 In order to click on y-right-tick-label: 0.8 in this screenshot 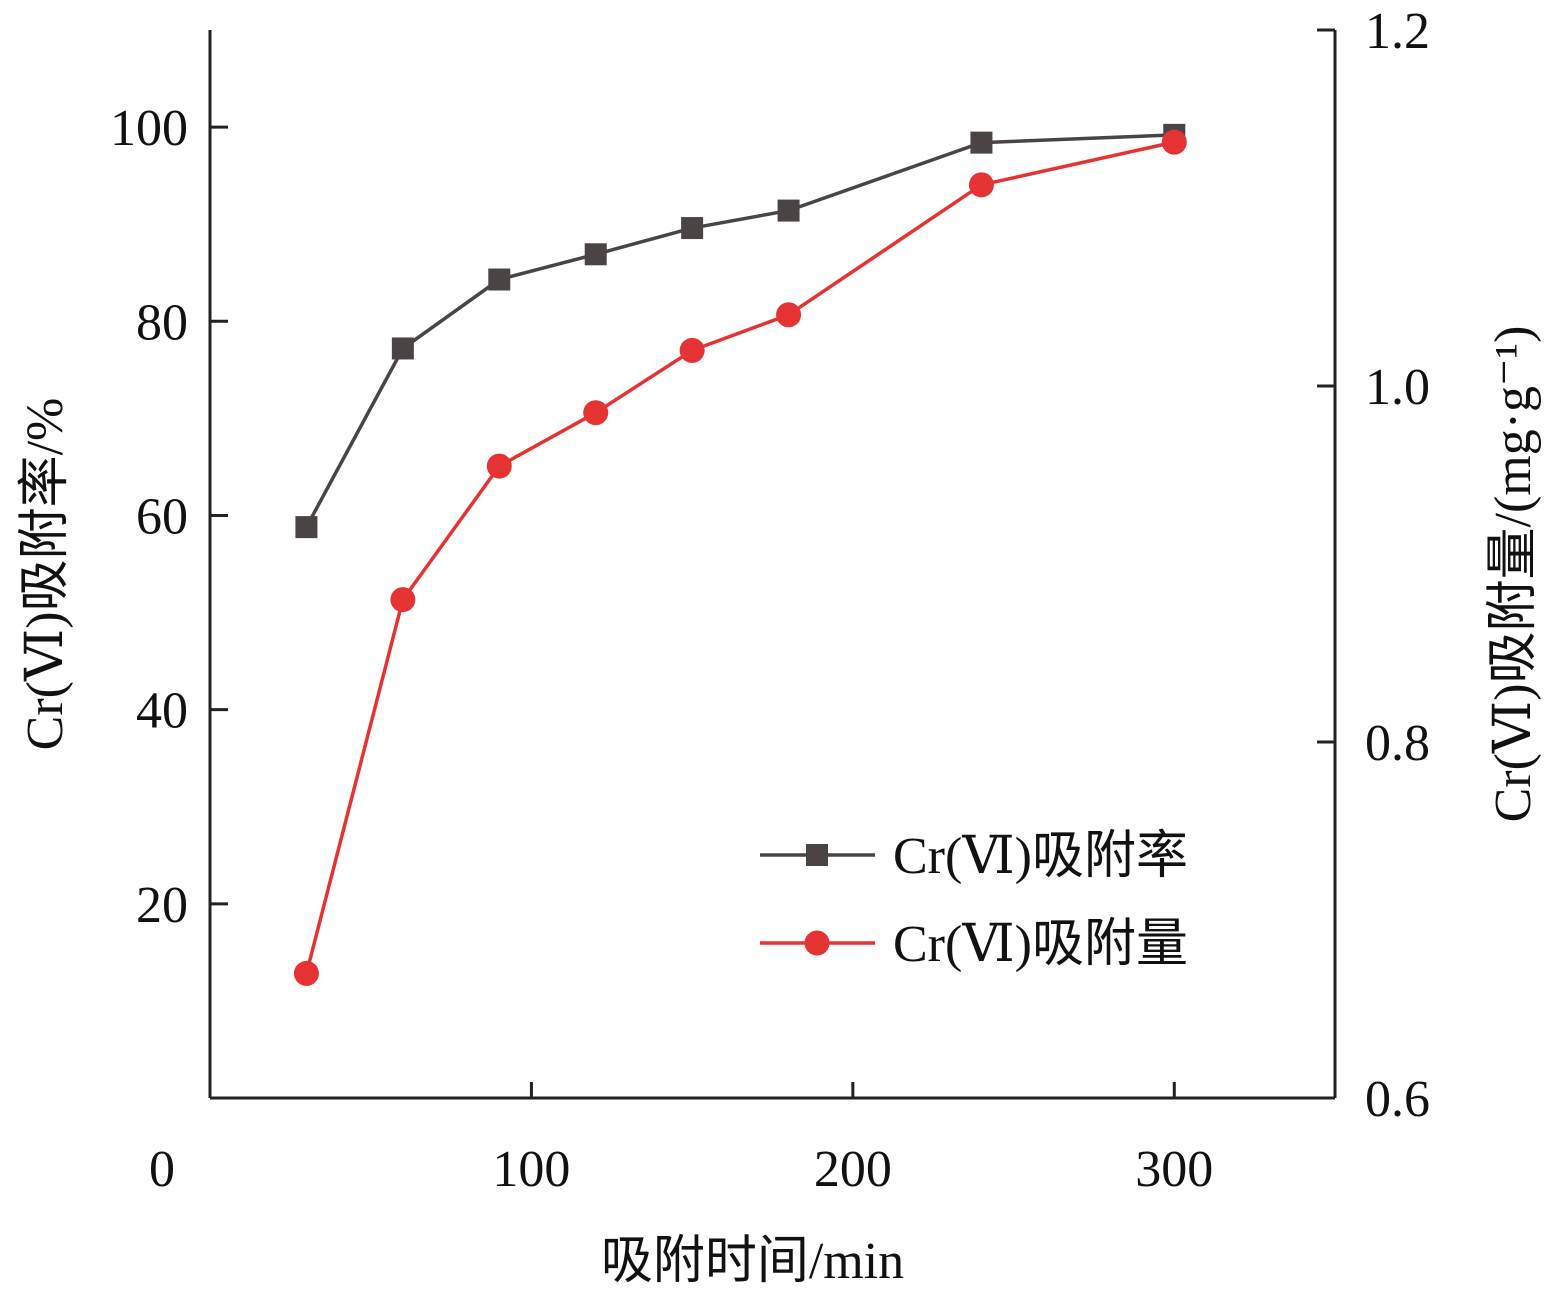, I will do `click(1397, 743)`.